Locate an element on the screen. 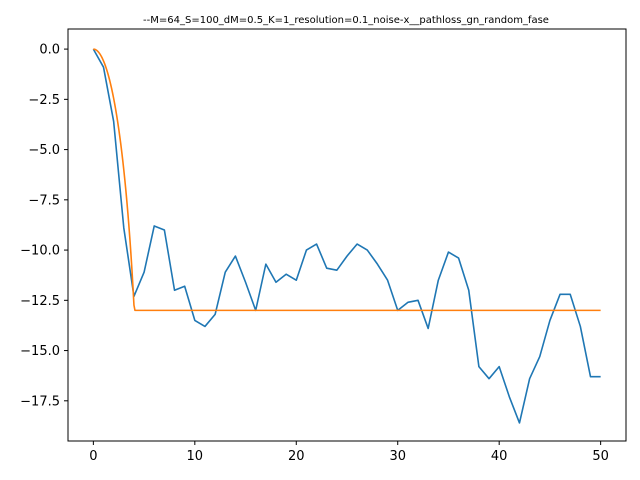  x-tick-label: 50 is located at coordinates (600, 456).